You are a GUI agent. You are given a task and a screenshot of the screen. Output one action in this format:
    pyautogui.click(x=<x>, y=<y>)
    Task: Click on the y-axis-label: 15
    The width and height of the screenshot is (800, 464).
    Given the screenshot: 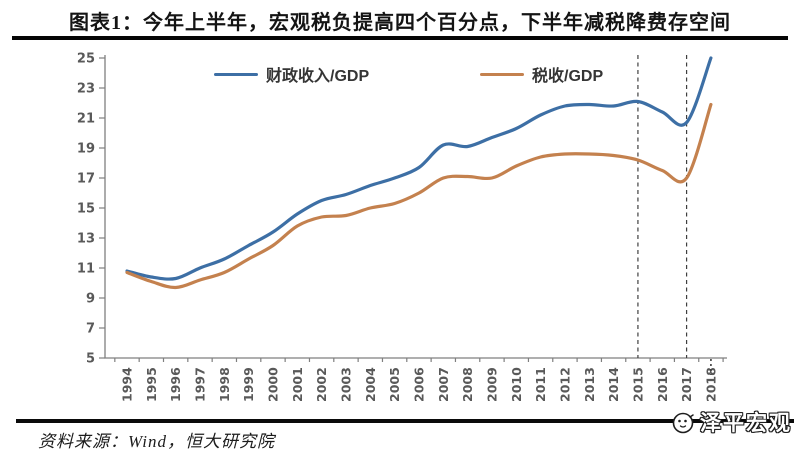 What is the action you would take?
    pyautogui.click(x=86, y=209)
    